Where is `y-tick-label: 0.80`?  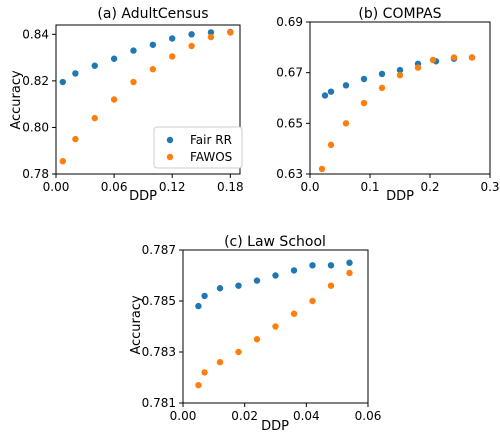
y-tick-label: 0.80 is located at coordinates (35, 127).